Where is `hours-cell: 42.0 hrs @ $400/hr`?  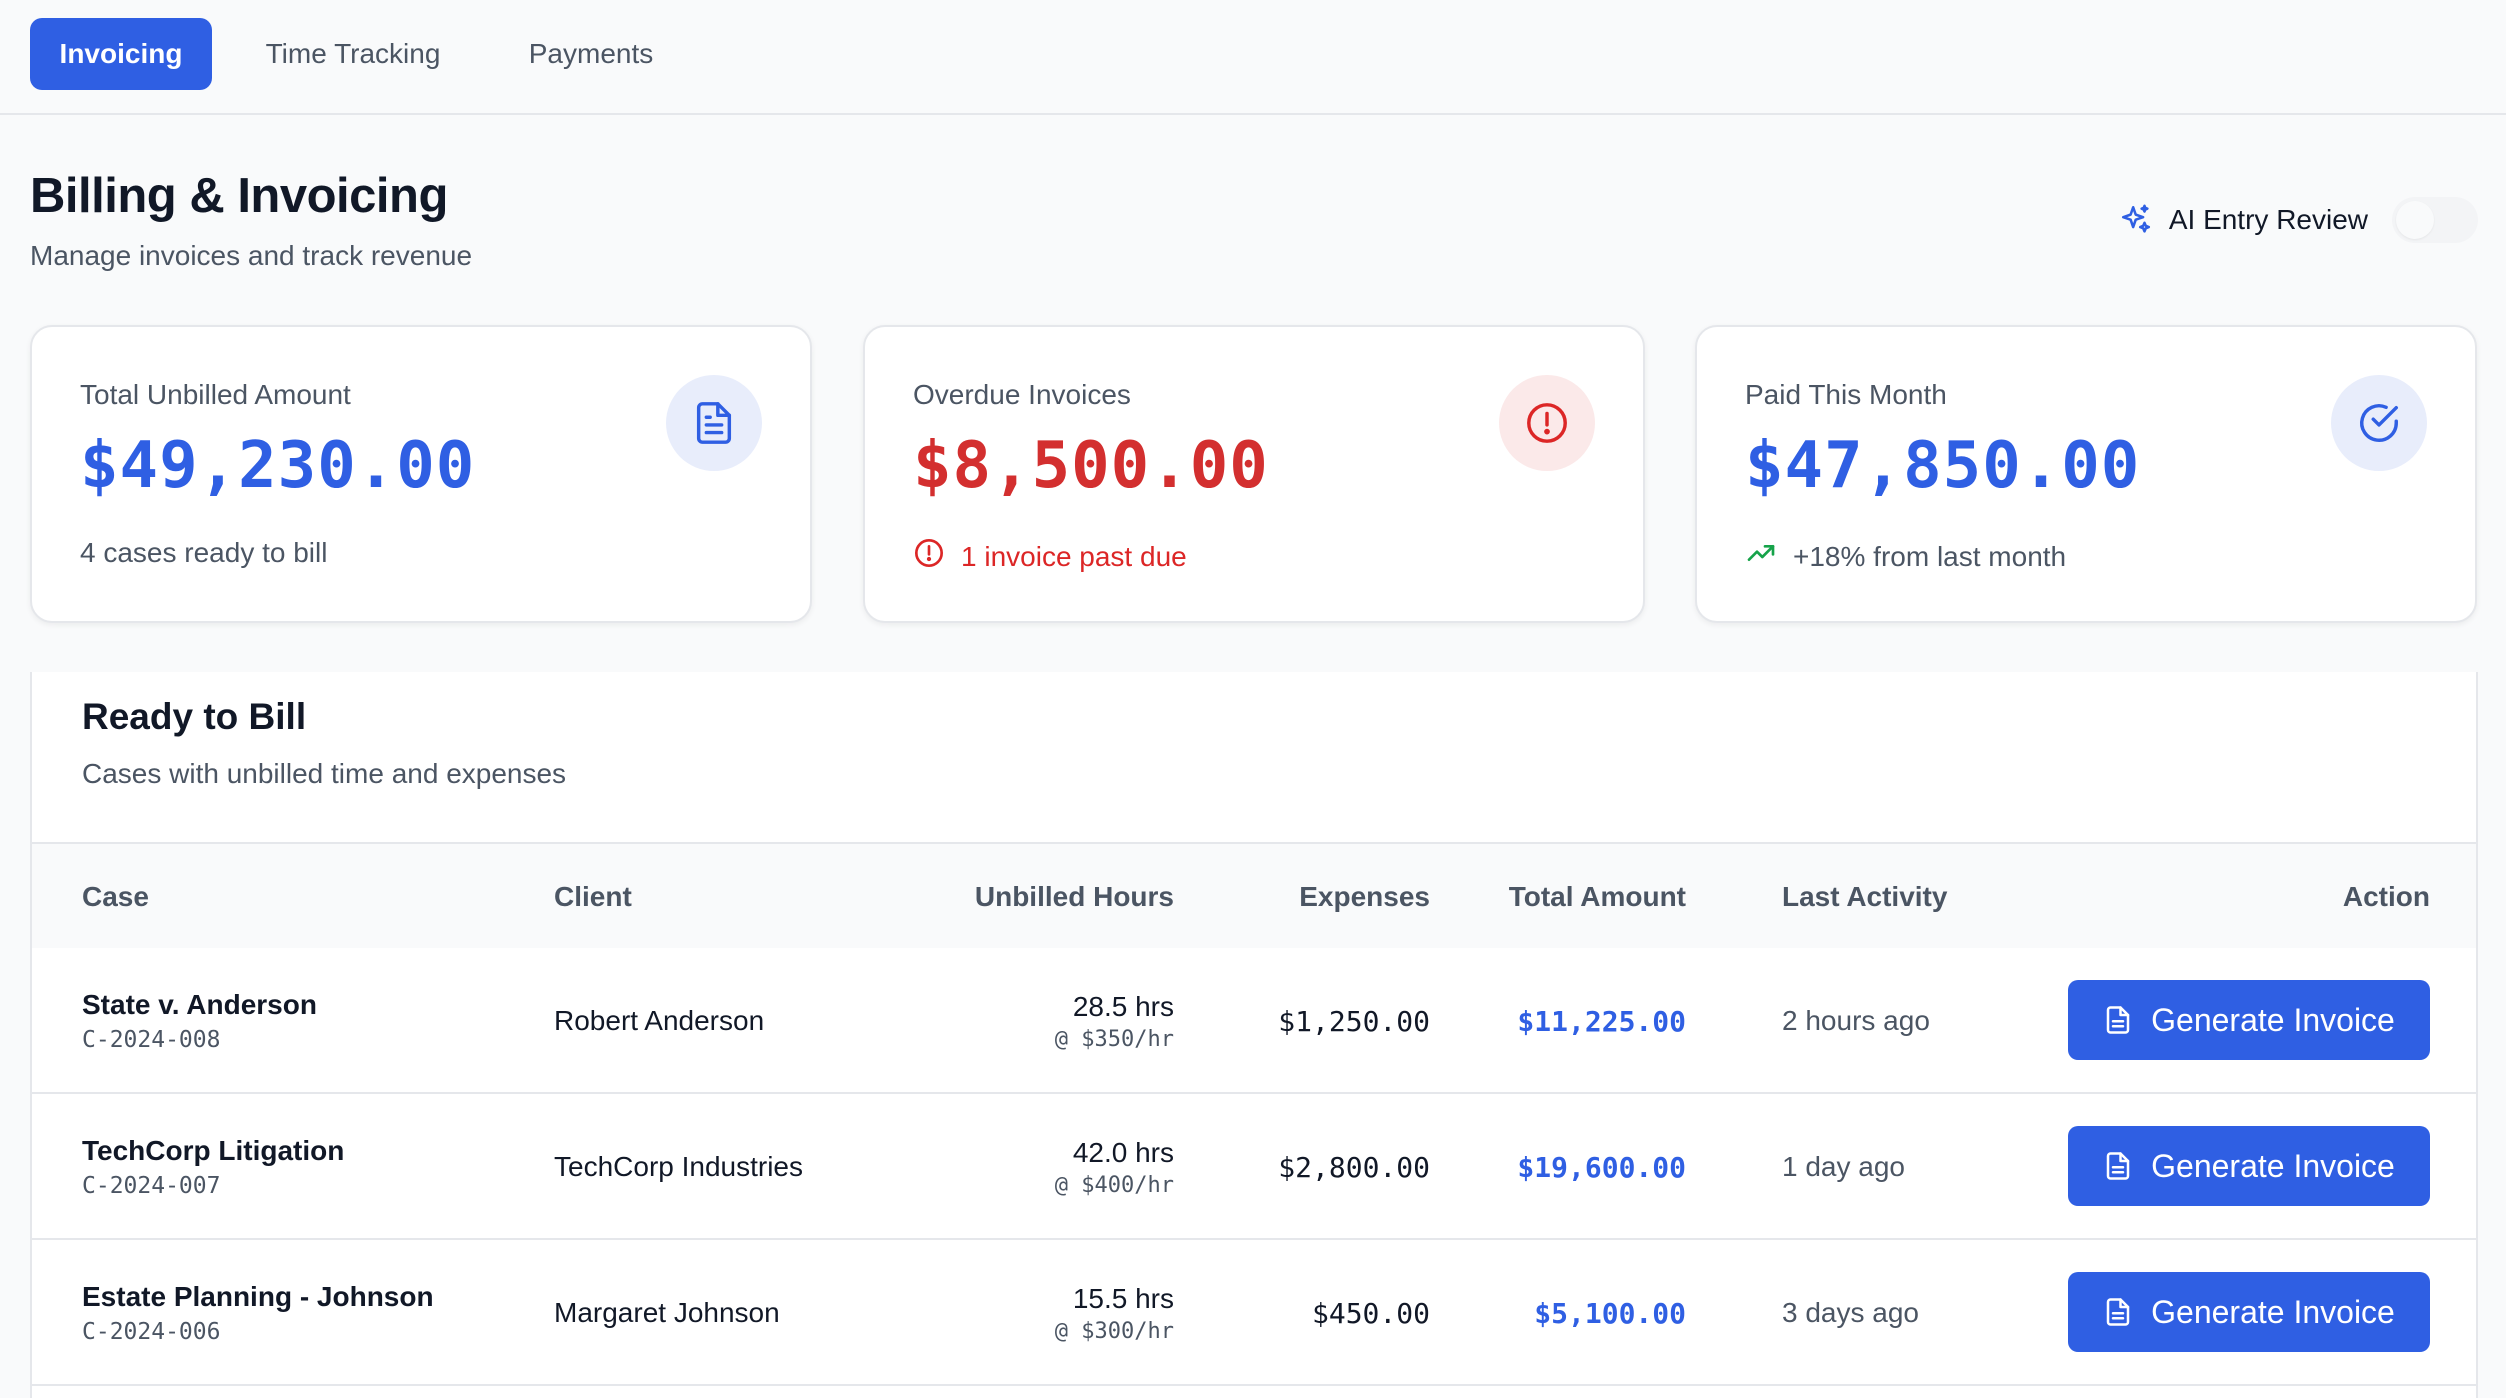
hours-cell: 42.0 hrs @ $400/hr is located at coordinates (1114, 1167).